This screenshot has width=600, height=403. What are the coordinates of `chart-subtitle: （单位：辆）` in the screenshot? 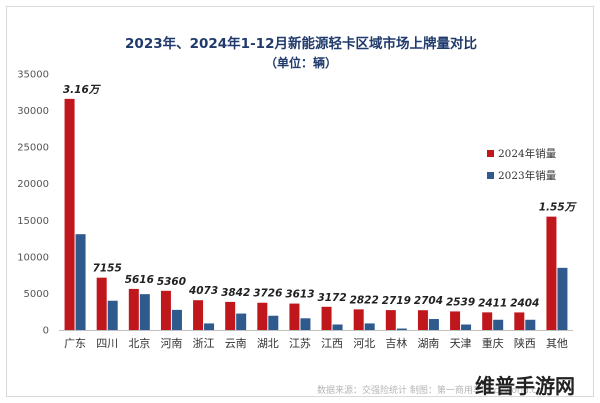 It's located at (301, 62).